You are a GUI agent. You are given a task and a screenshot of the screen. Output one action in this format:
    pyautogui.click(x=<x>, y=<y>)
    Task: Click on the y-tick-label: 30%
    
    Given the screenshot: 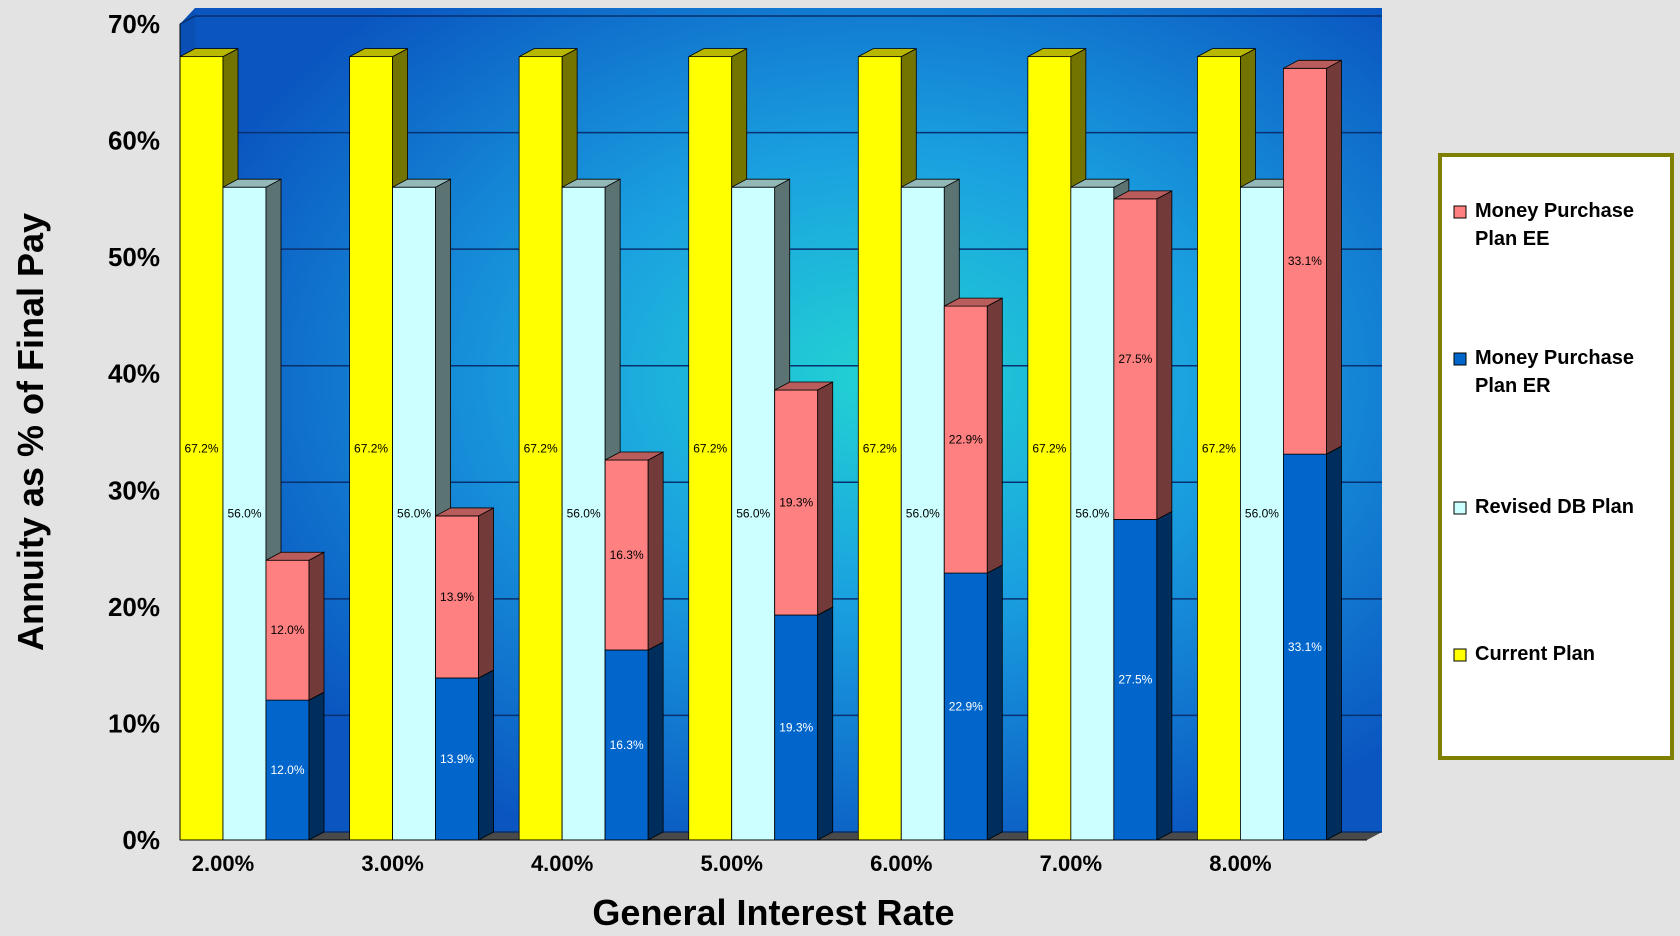 What is the action you would take?
    pyautogui.click(x=134, y=490)
    